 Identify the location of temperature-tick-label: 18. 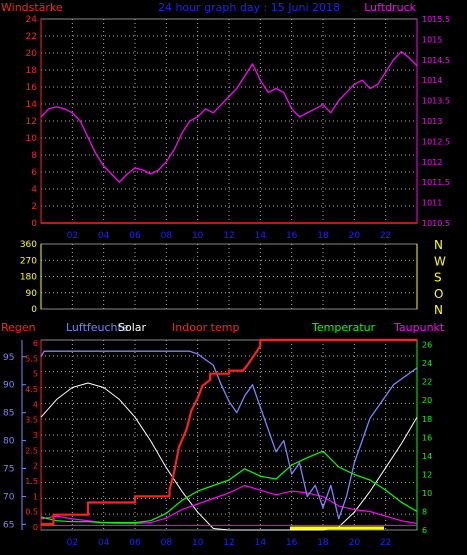
(427, 419).